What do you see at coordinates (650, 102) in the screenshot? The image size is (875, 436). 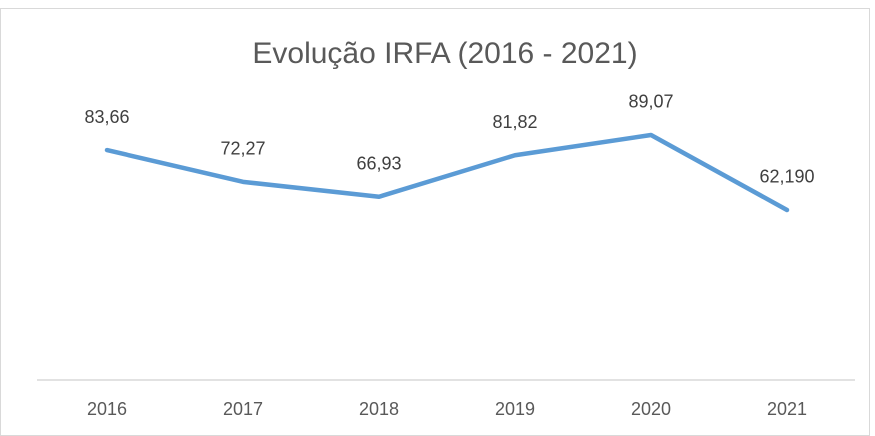 I see `data-label: 89,07` at bounding box center [650, 102].